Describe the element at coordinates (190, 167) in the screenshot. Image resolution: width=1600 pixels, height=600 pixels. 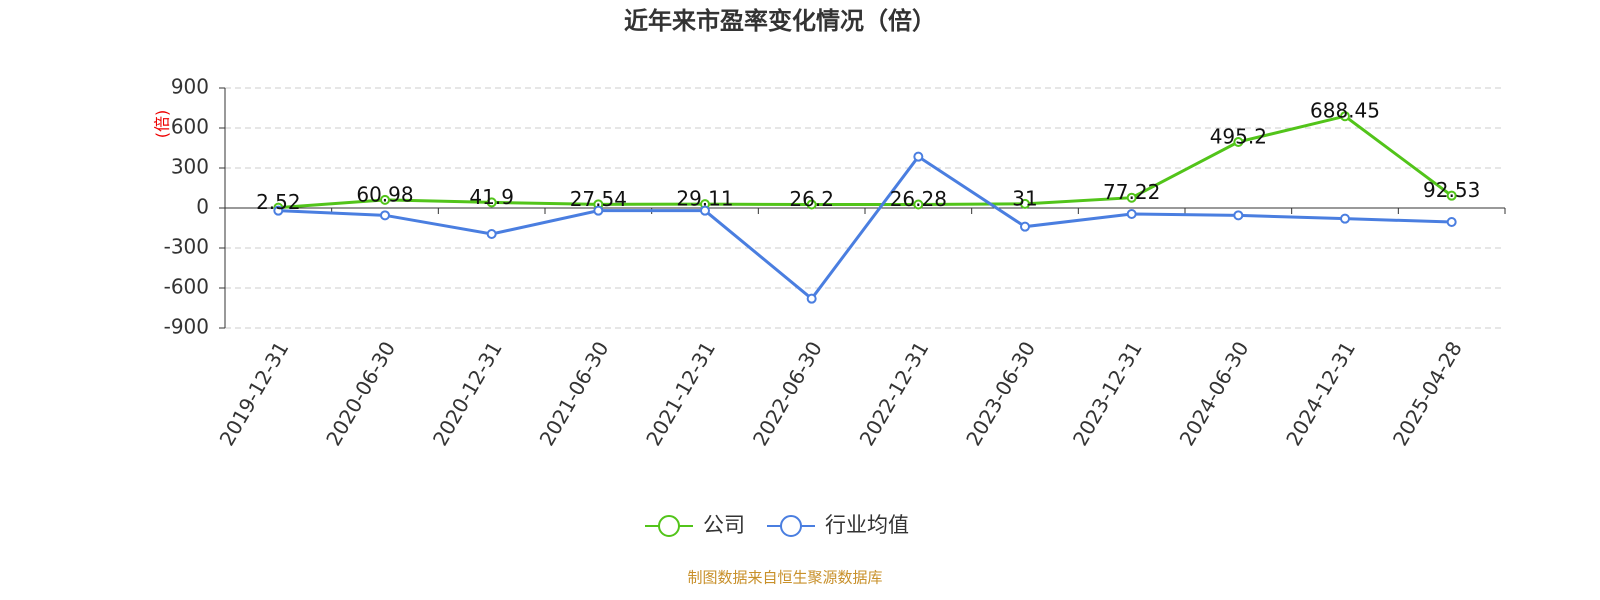
I see `y-tick-label: 300` at that location.